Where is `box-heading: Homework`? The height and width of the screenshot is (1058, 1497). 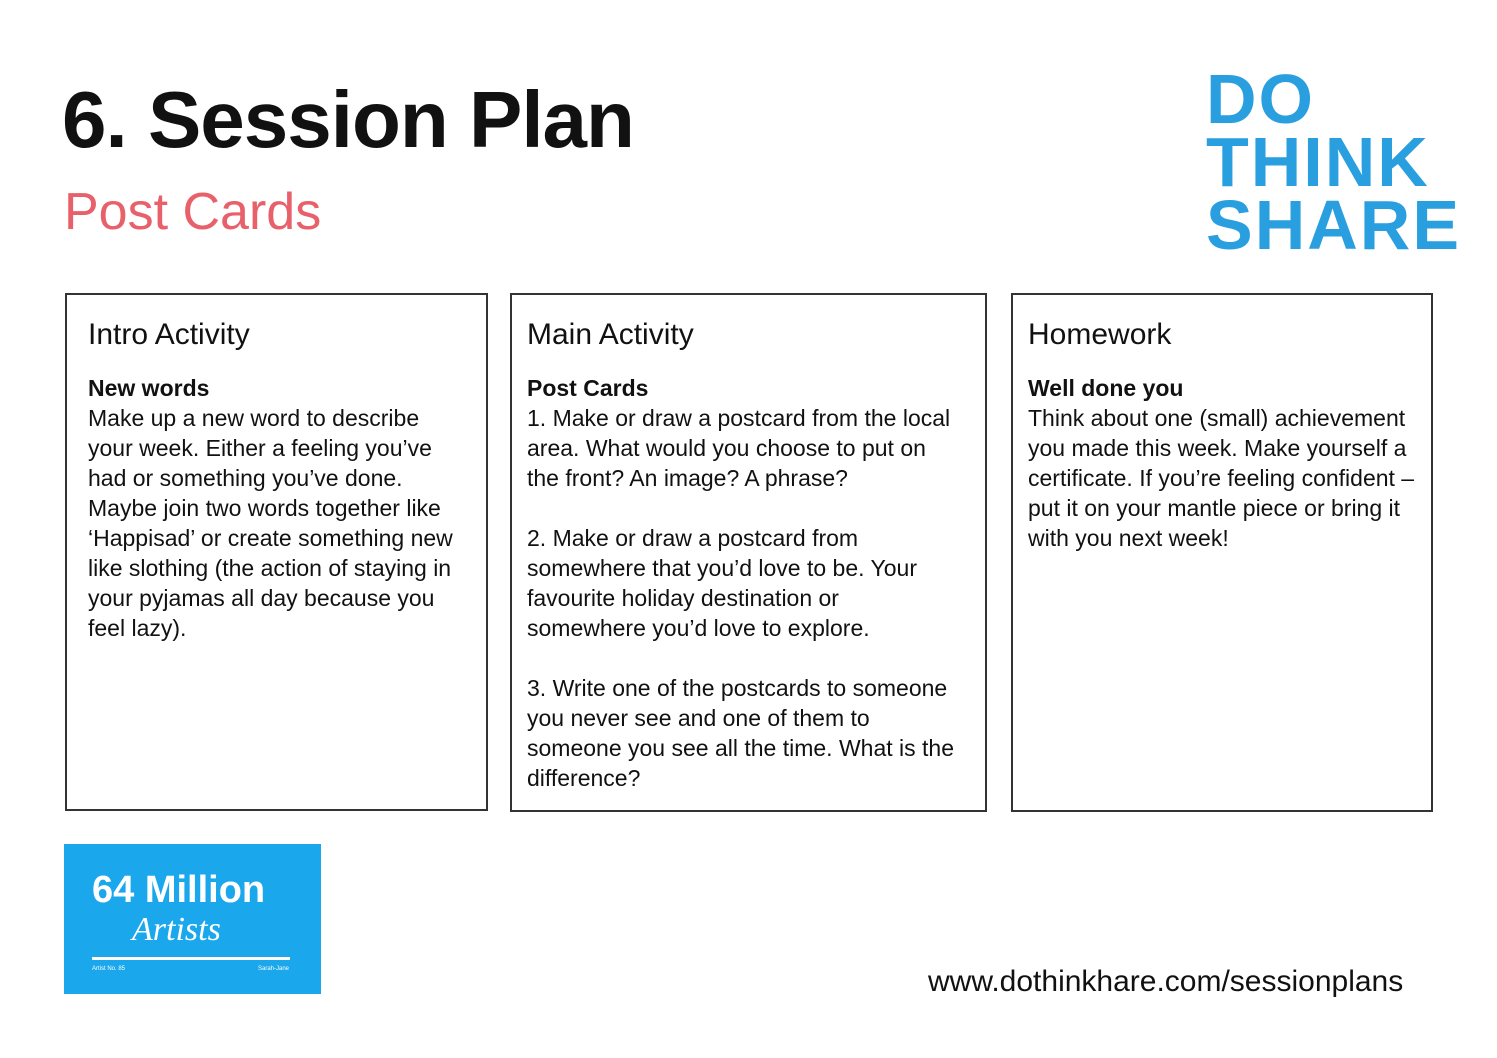
box-heading: Homework is located at coordinates (1100, 334).